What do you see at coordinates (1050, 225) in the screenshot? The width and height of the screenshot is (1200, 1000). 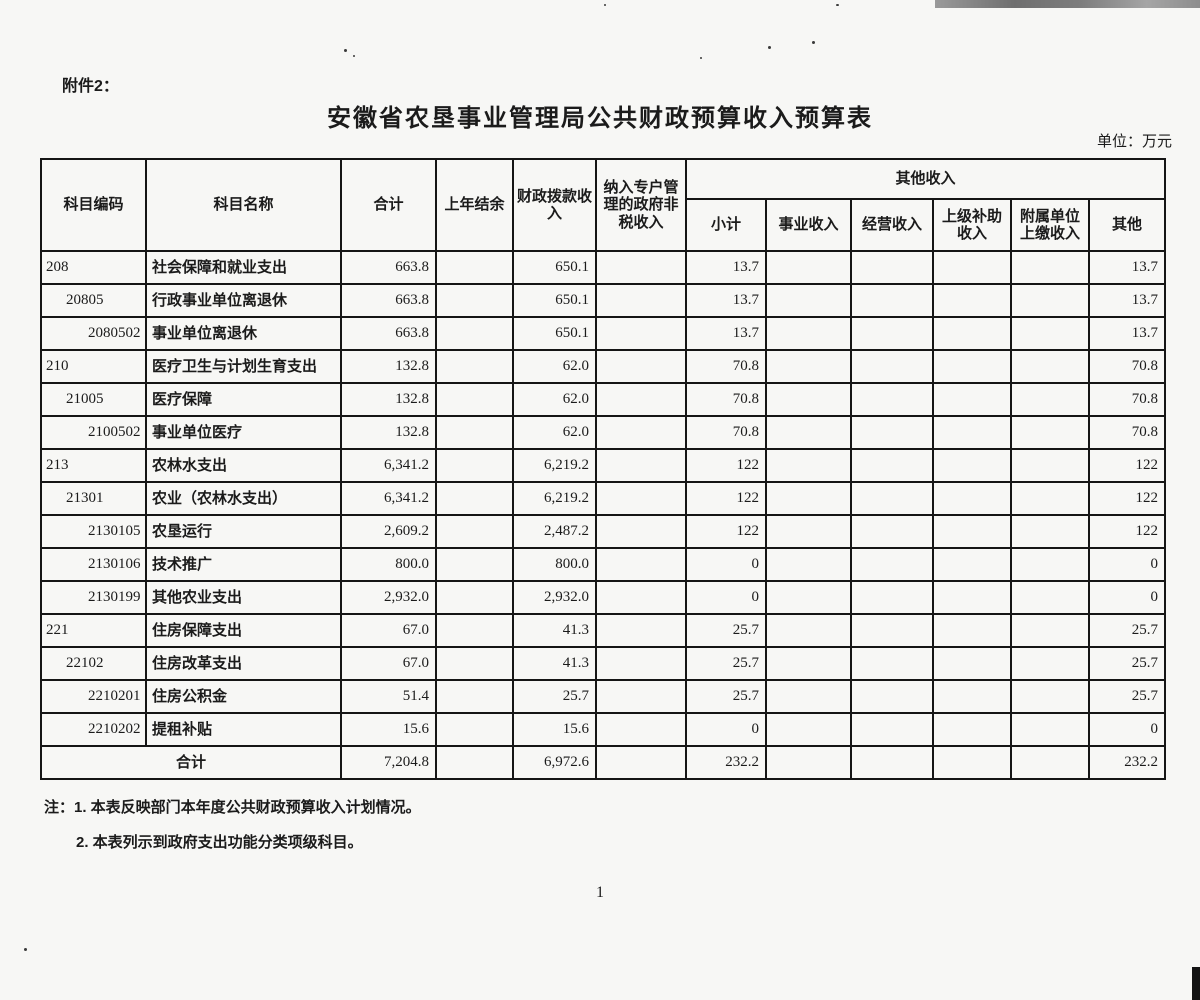 I see `col-header-affiliate: 附属单位上缴收入` at bounding box center [1050, 225].